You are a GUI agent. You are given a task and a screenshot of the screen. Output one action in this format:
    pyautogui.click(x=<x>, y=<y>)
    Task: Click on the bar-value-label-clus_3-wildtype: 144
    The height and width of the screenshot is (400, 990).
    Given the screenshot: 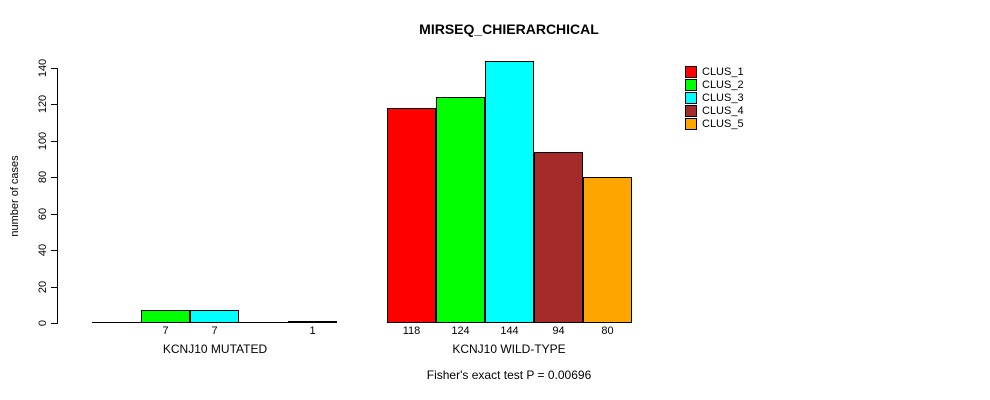 What is the action you would take?
    pyautogui.click(x=509, y=331)
    